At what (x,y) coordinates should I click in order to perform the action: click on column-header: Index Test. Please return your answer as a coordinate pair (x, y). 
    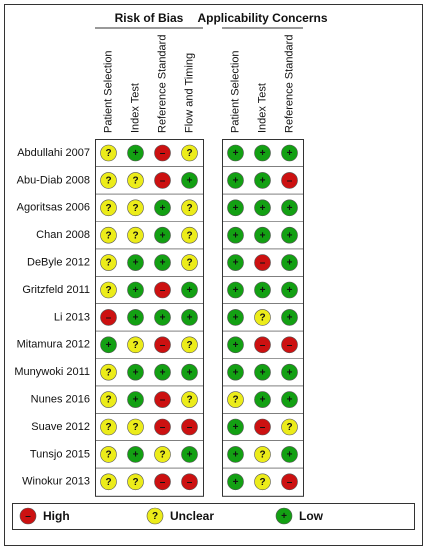
    Looking at the image, I should click on (135, 108).